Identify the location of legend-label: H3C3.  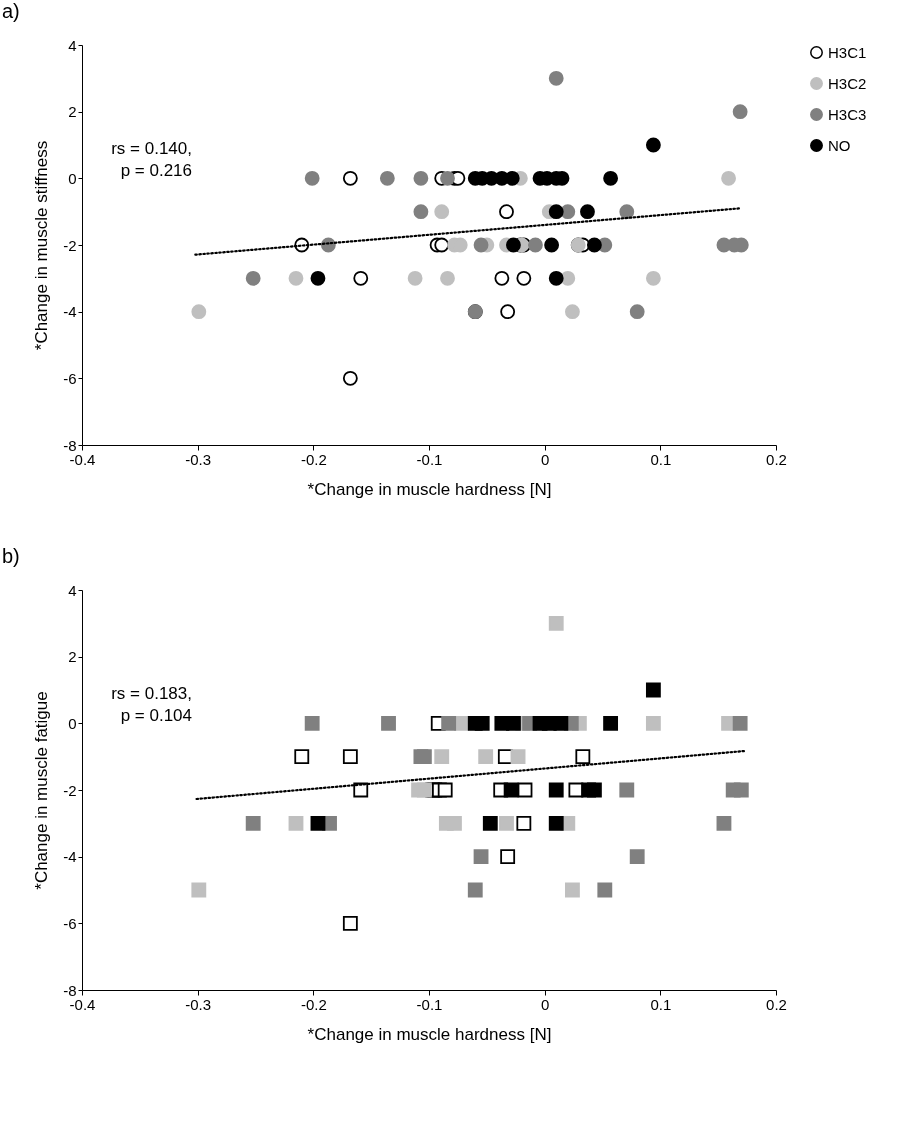
(847, 114).